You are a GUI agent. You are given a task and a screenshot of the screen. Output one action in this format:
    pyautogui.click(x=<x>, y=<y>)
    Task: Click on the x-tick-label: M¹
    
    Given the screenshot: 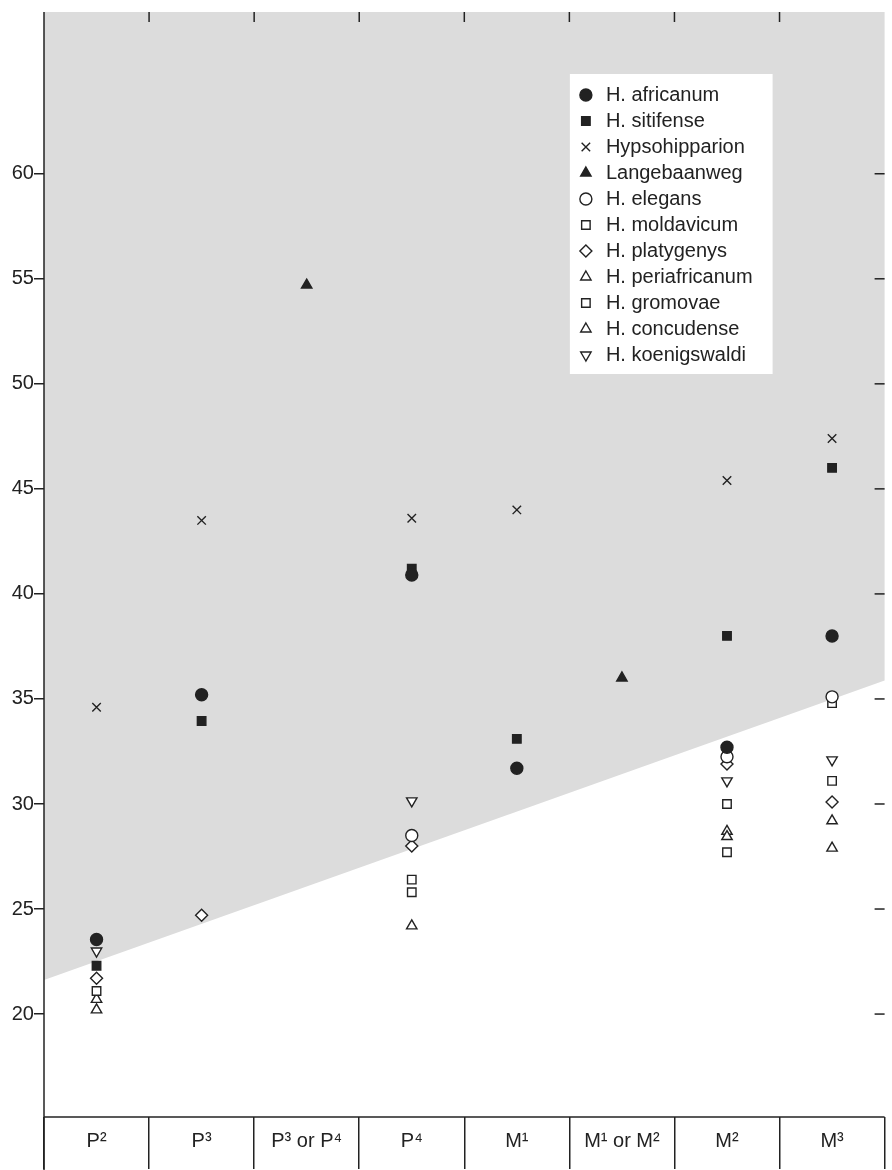 What is the action you would take?
    pyautogui.click(x=517, y=1139)
    